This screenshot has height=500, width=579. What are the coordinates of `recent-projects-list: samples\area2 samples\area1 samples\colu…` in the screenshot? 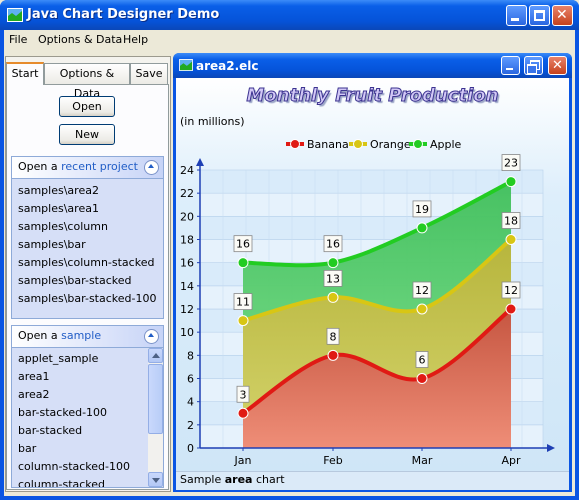 It's located at (87, 248).